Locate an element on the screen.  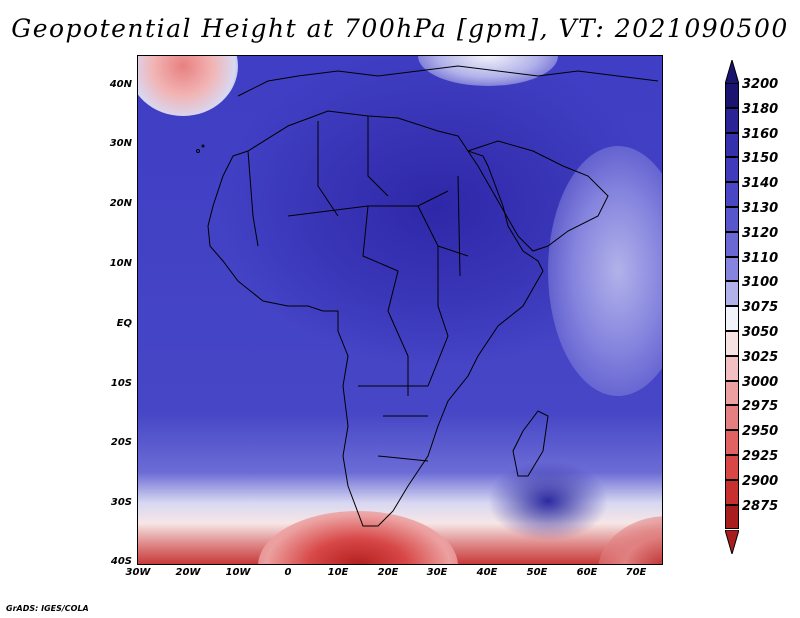
lat-label-20n: 20N is located at coordinates (120, 203).